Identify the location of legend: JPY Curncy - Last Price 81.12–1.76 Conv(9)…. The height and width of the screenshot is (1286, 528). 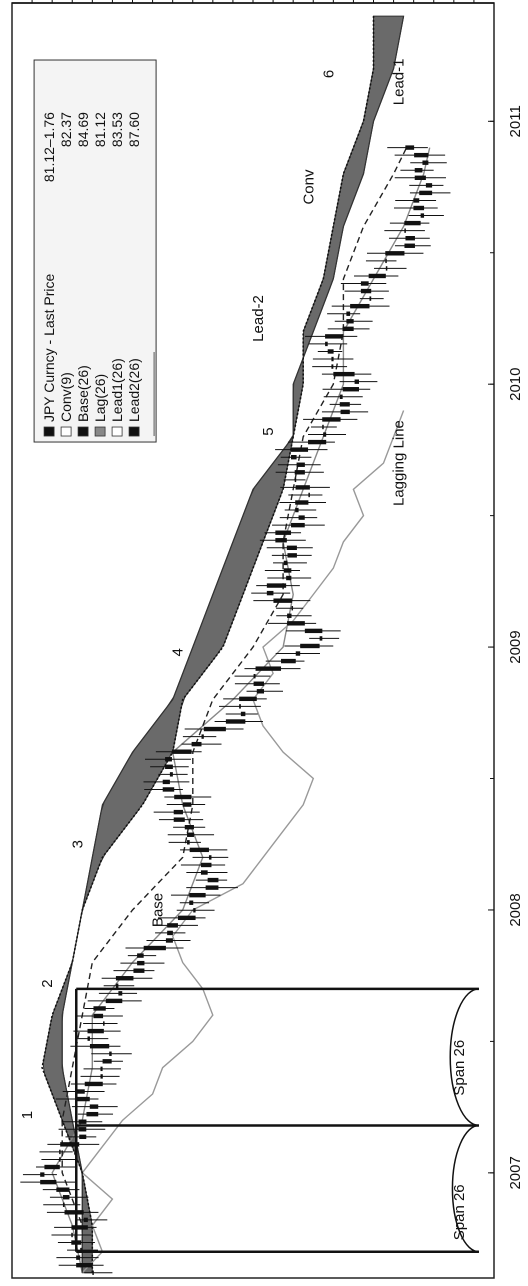
(95, 251).